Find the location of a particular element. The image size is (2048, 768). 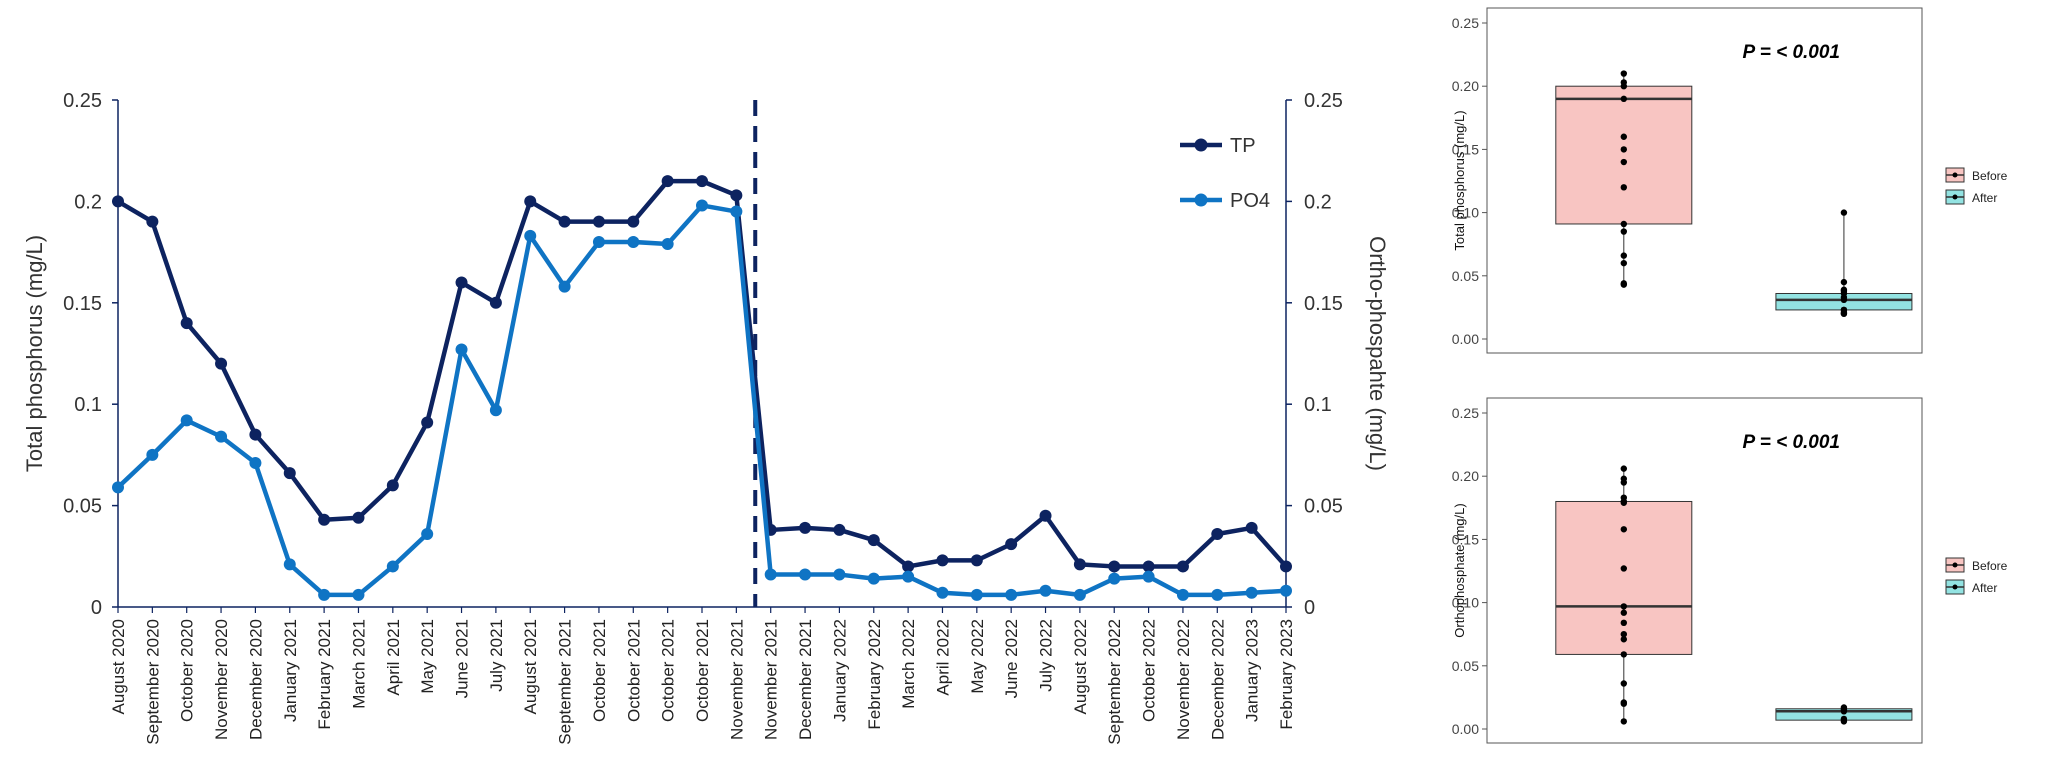

xtick-label: November 2022 is located at coordinates (1183, 679).